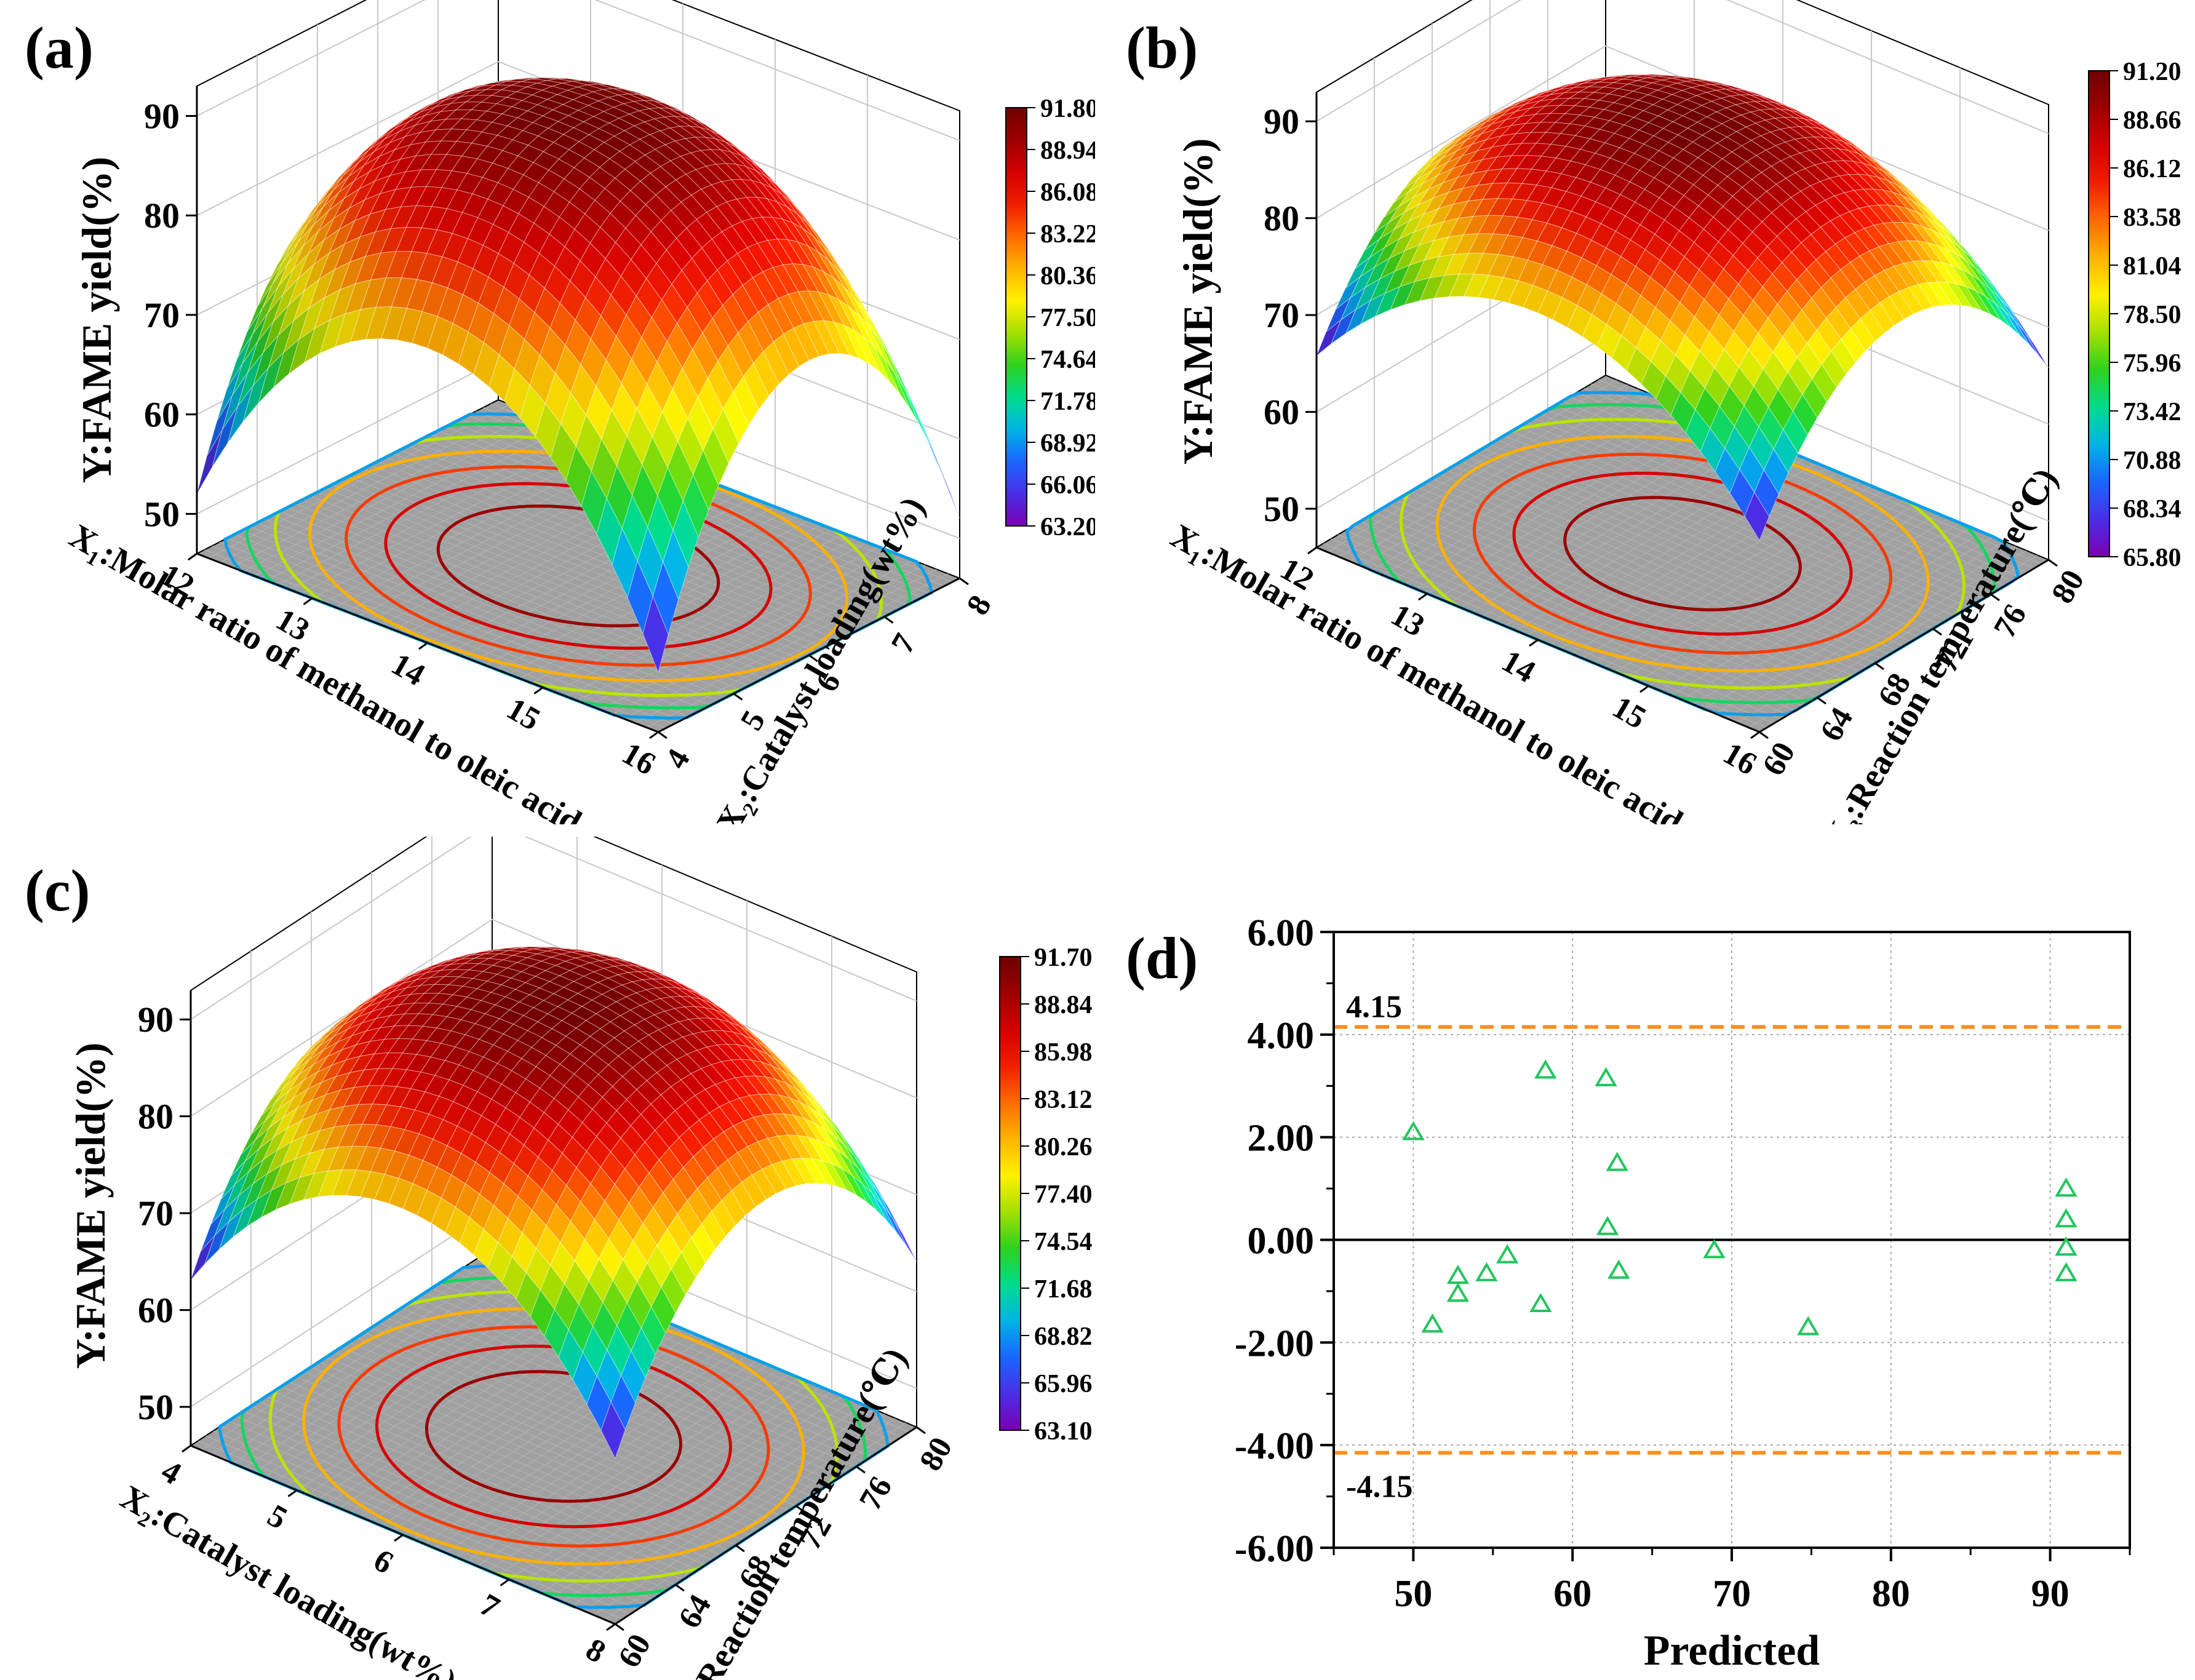  I want to click on y-tick-label: -4.00, so click(1274, 1446).